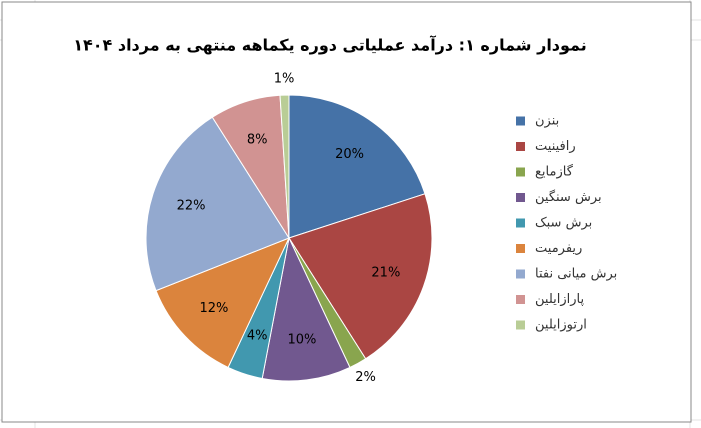  Describe the element at coordinates (349, 154) in the screenshot. I see `data-label: 20%` at that location.